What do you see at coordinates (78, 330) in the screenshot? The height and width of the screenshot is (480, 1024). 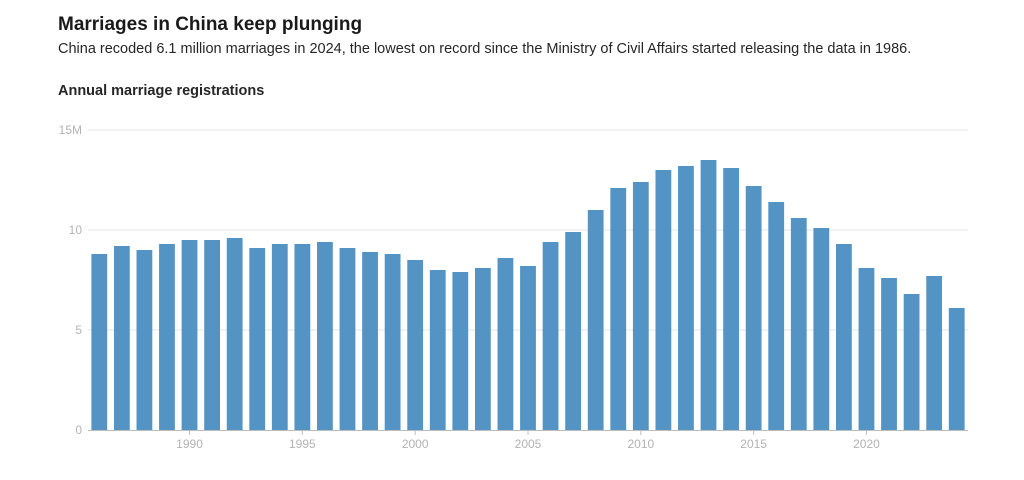 I see `y-tick-label: 5` at bounding box center [78, 330].